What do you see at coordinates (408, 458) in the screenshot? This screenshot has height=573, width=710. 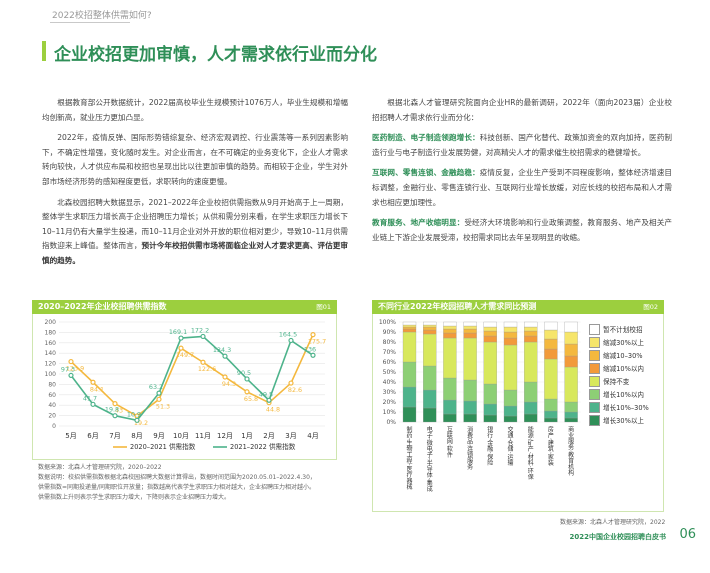 I see `category-label: 制药·生物工程·医疗器械` at bounding box center [408, 458].